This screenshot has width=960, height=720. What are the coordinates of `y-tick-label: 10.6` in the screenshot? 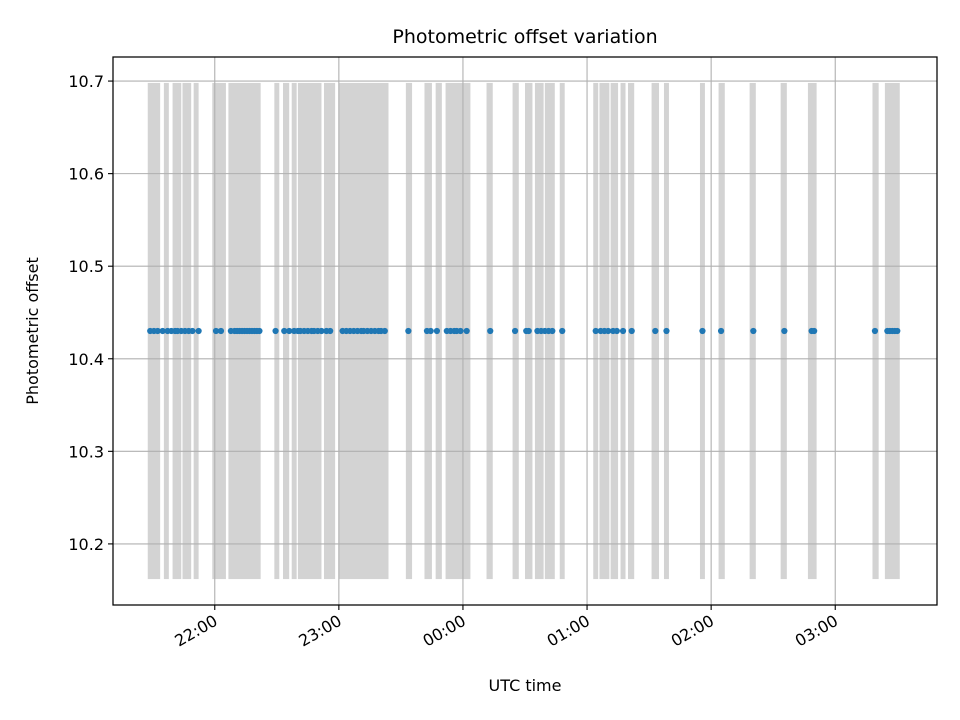 It's located at (86, 174).